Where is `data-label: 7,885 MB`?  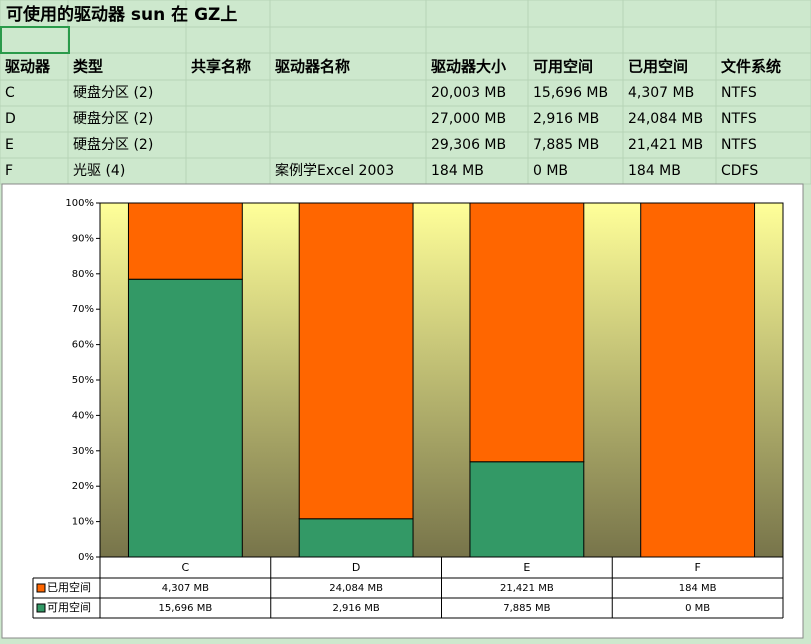
data-label: 7,885 MB is located at coordinates (526, 608).